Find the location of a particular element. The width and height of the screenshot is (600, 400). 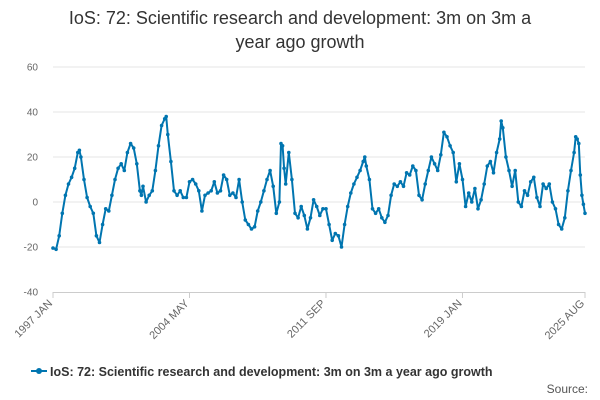

source-label: Source: is located at coordinates (567, 389).